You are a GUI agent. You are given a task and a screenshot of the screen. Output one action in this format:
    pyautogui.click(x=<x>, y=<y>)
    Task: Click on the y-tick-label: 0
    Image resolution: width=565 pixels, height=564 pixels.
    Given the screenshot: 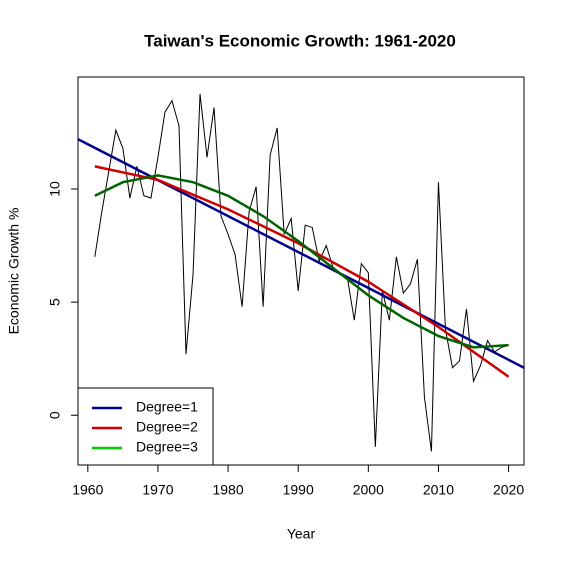 What is the action you would take?
    pyautogui.click(x=55, y=415)
    